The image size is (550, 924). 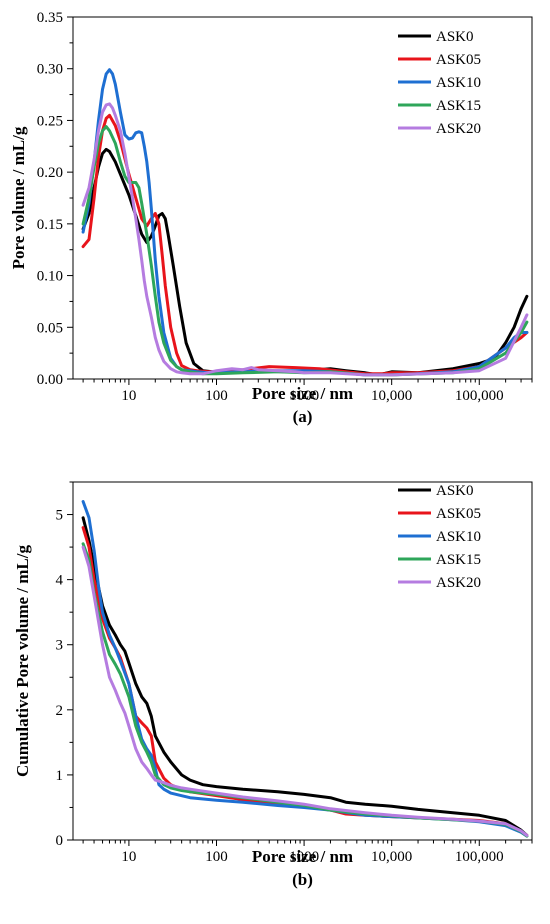 I want to click on y-tick-label: 2, so click(x=60, y=711).